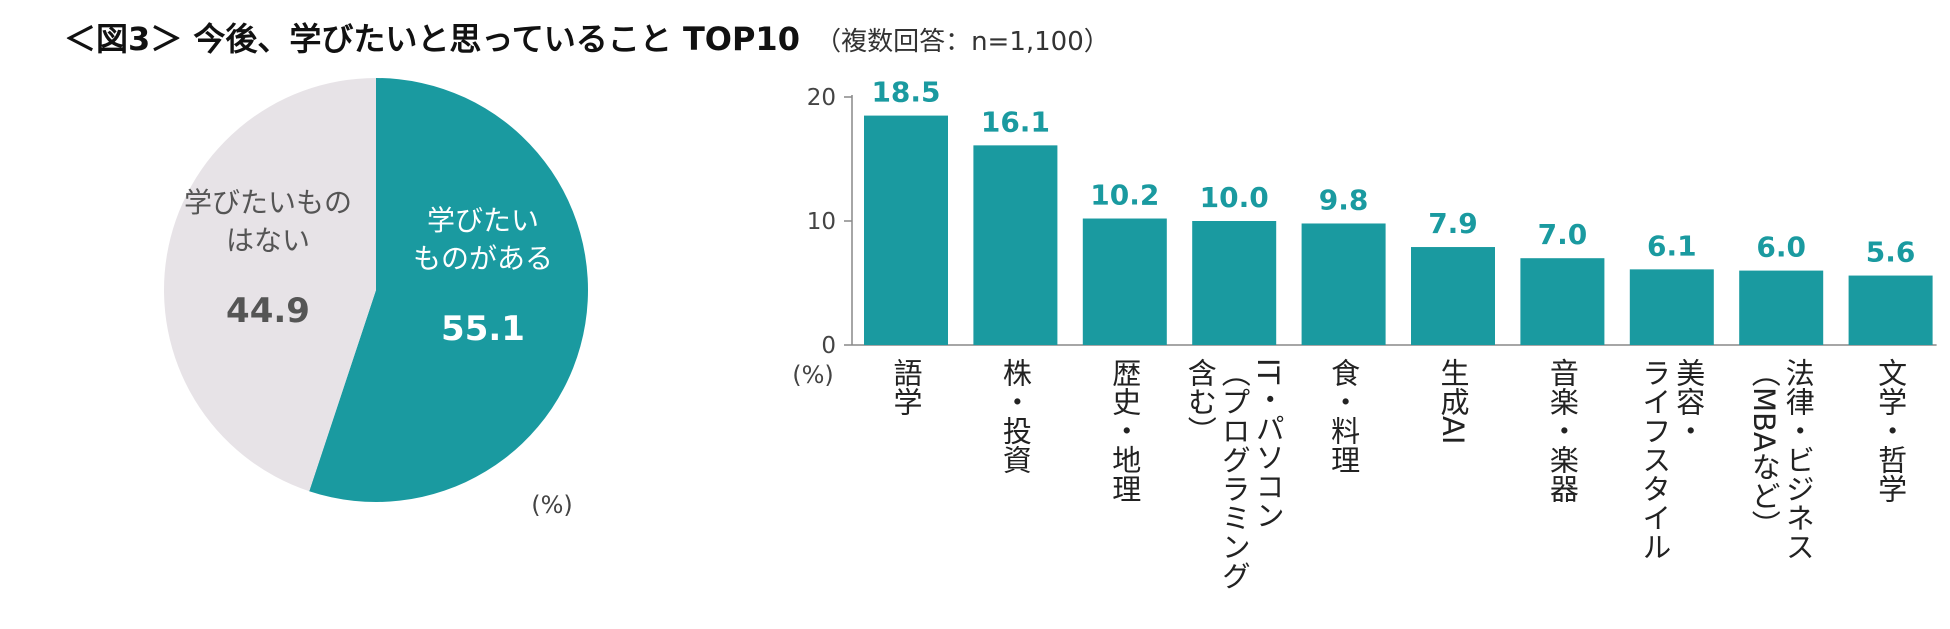 This screenshot has height=629, width=1950. What do you see at coordinates (813, 375) in the screenshot?
I see `bar-unit-label: (%)` at bounding box center [813, 375].